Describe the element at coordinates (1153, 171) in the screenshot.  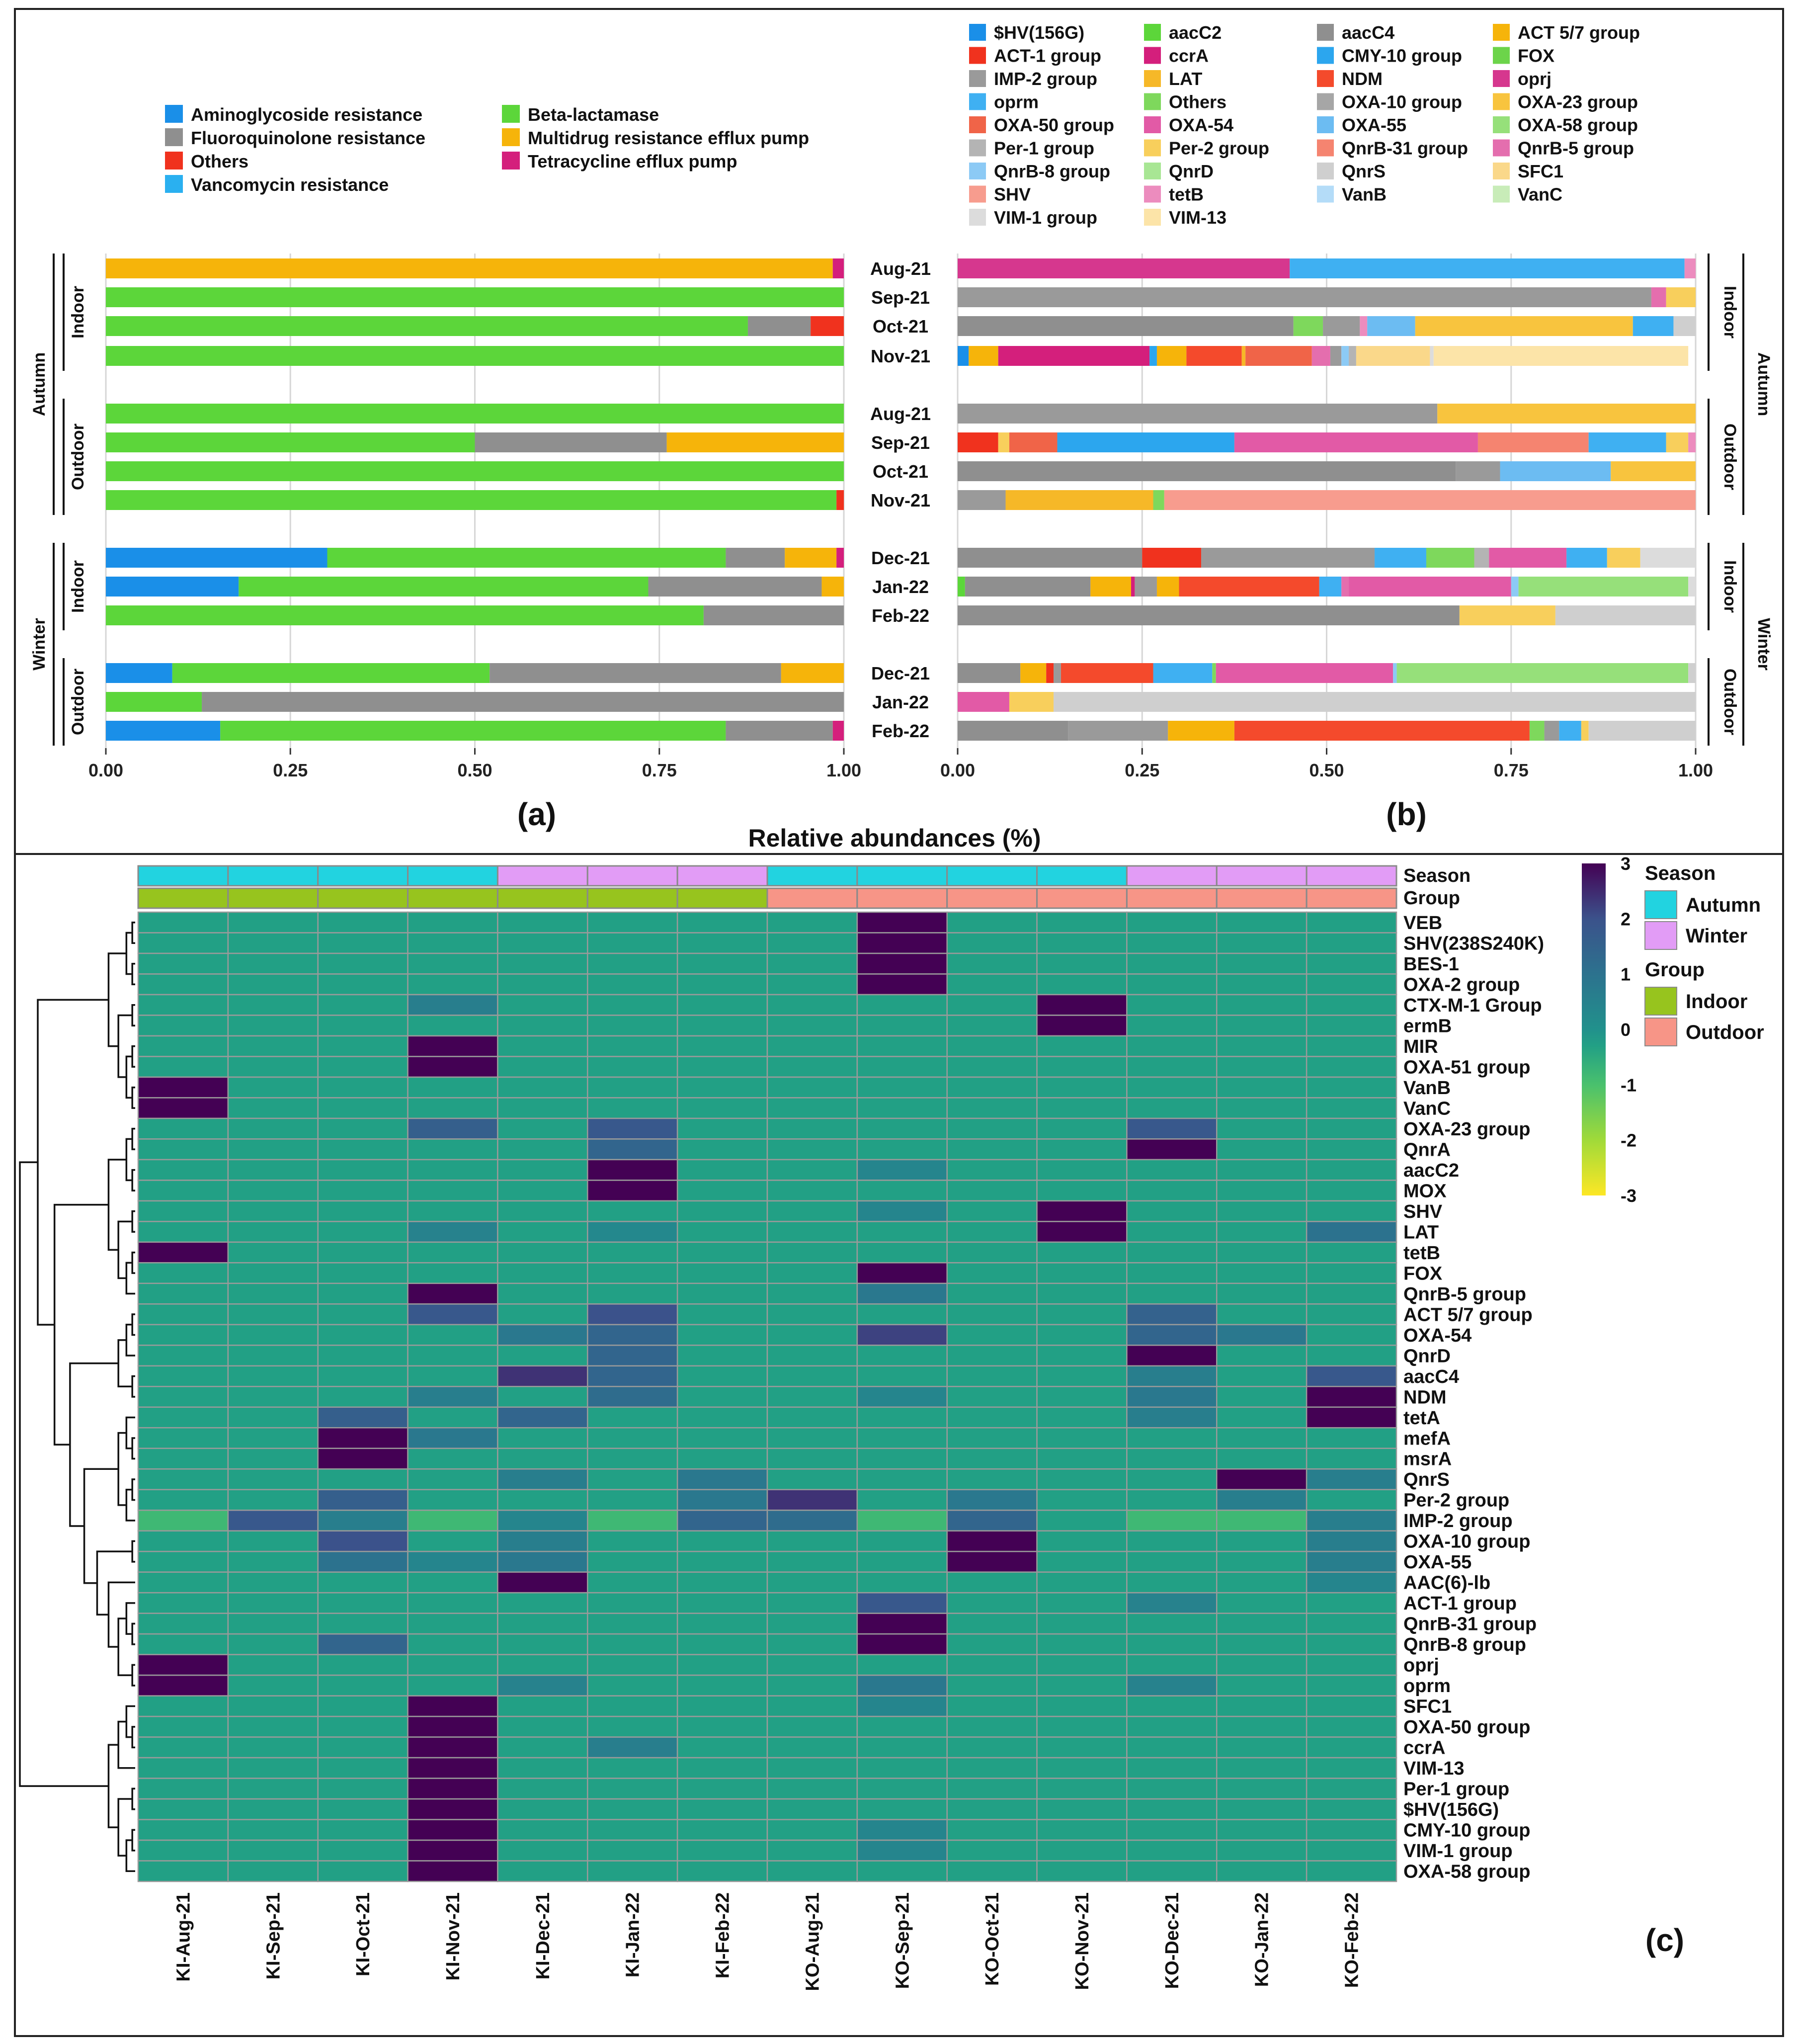
I see `legend-swatch-qnrd` at that location.